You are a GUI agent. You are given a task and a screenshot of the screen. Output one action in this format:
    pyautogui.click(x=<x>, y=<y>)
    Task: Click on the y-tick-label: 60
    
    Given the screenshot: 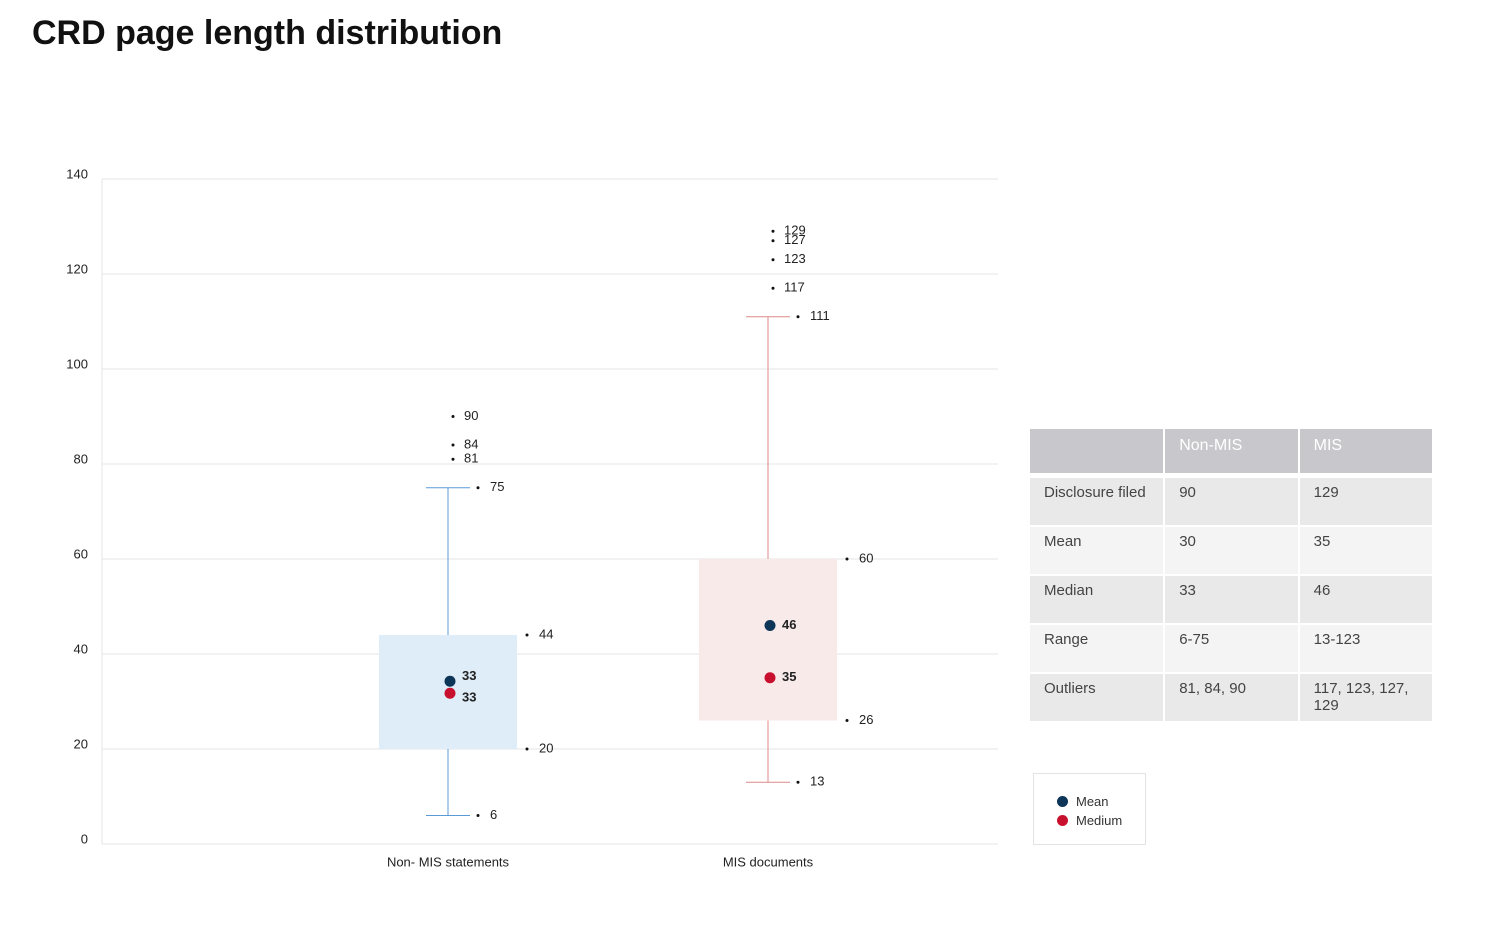 What is the action you would take?
    pyautogui.click(x=81, y=553)
    